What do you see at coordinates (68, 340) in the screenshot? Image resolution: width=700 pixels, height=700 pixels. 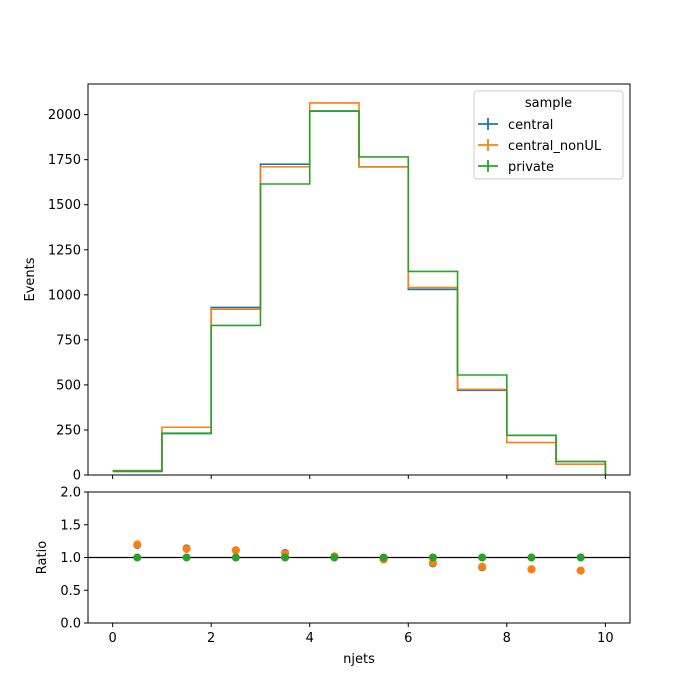 I see `top-ytick-label: 750` at bounding box center [68, 340].